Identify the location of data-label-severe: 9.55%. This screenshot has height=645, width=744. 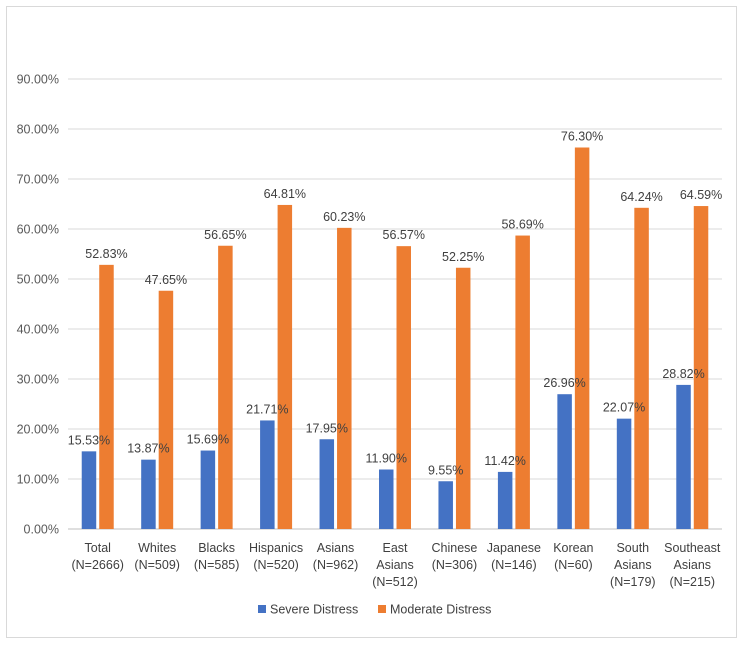
(445, 470).